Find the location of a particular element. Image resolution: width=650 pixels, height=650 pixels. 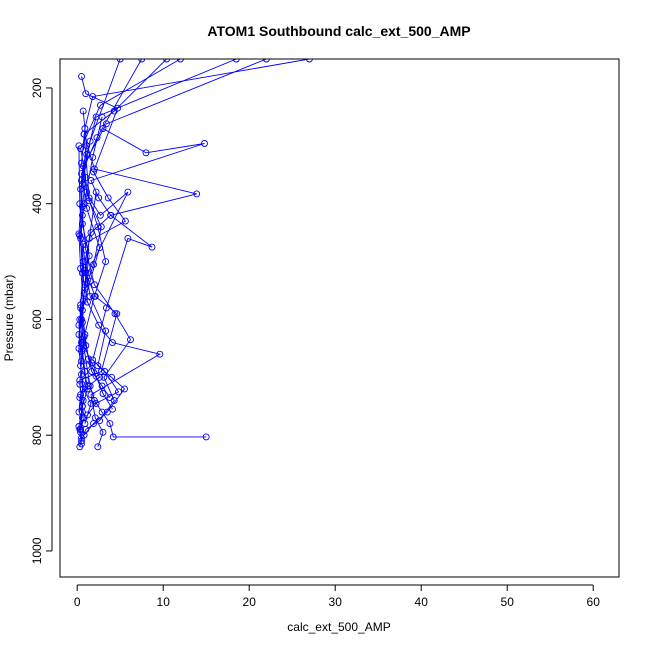

x-tick-label: 50 is located at coordinates (508, 602).